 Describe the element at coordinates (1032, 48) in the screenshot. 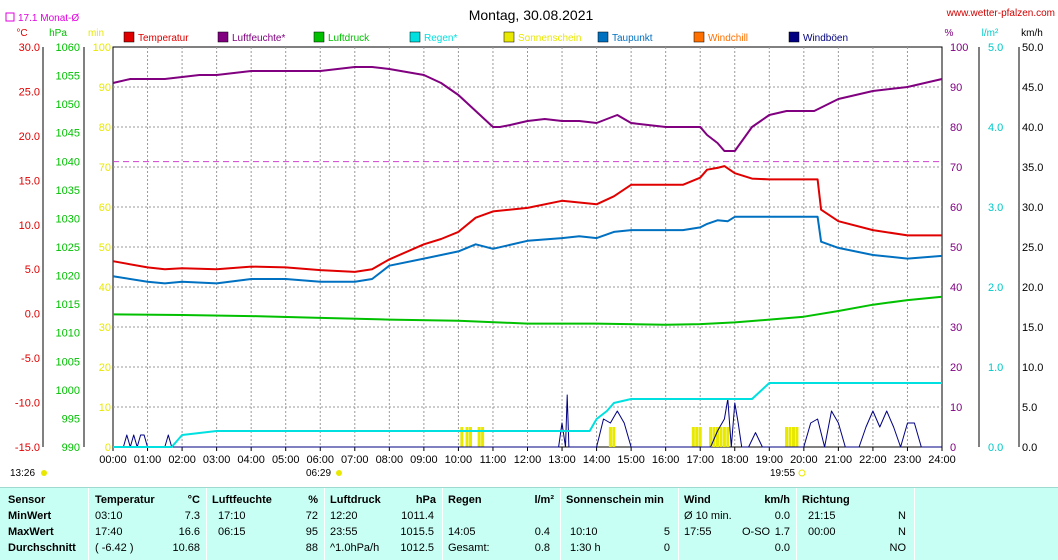

I see `wind-axis-tick: 50.0` at that location.